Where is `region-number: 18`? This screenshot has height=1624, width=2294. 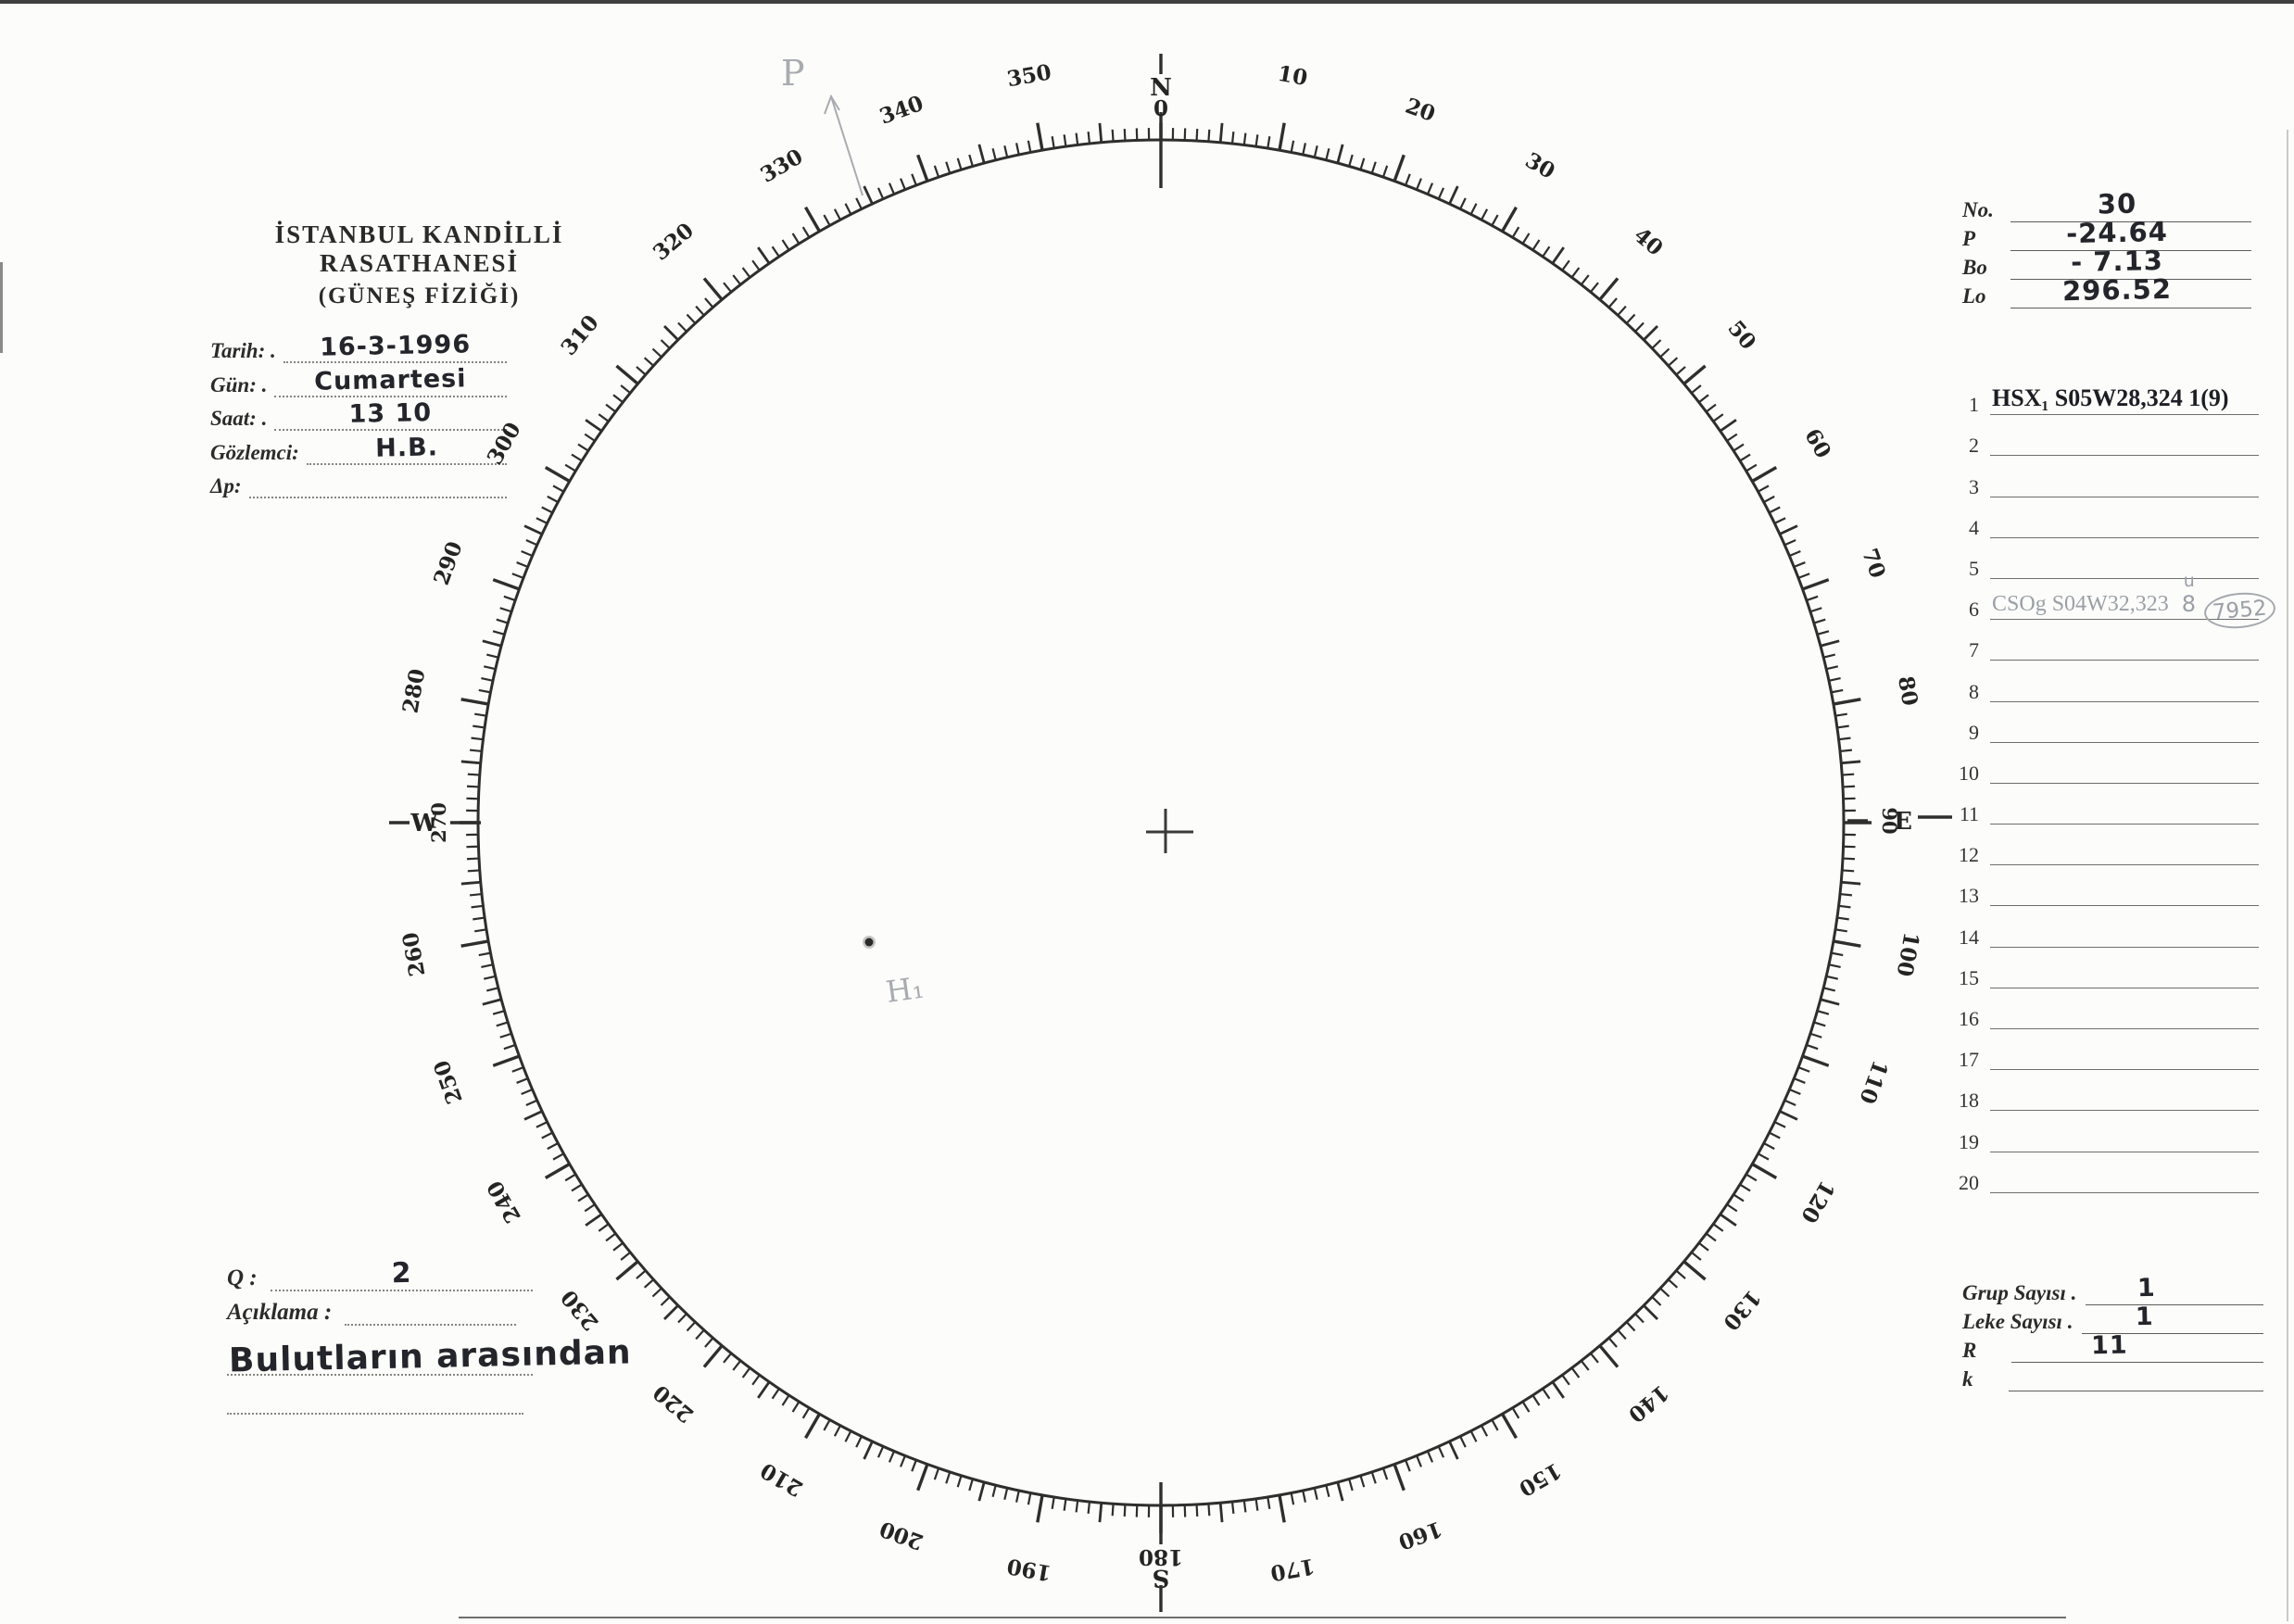 region-number: 18 is located at coordinates (1969, 1101).